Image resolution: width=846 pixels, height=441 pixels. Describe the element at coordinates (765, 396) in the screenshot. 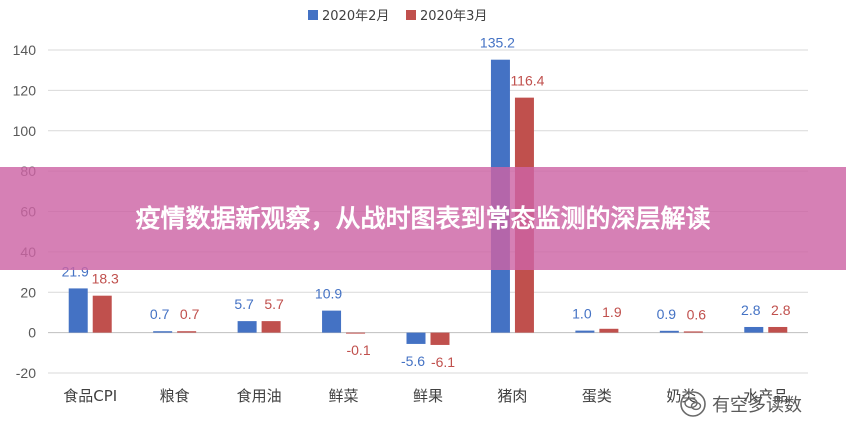

I see `x-tick-label: 水产品` at that location.